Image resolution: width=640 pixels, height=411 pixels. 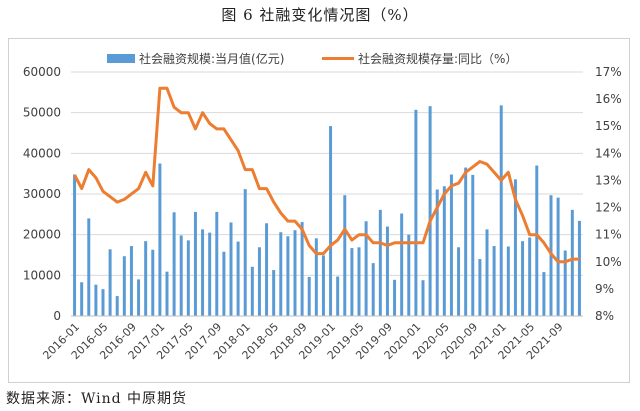 What do you see at coordinates (604, 289) in the screenshot?
I see `y-right-tick-label: 9%` at bounding box center [604, 289].